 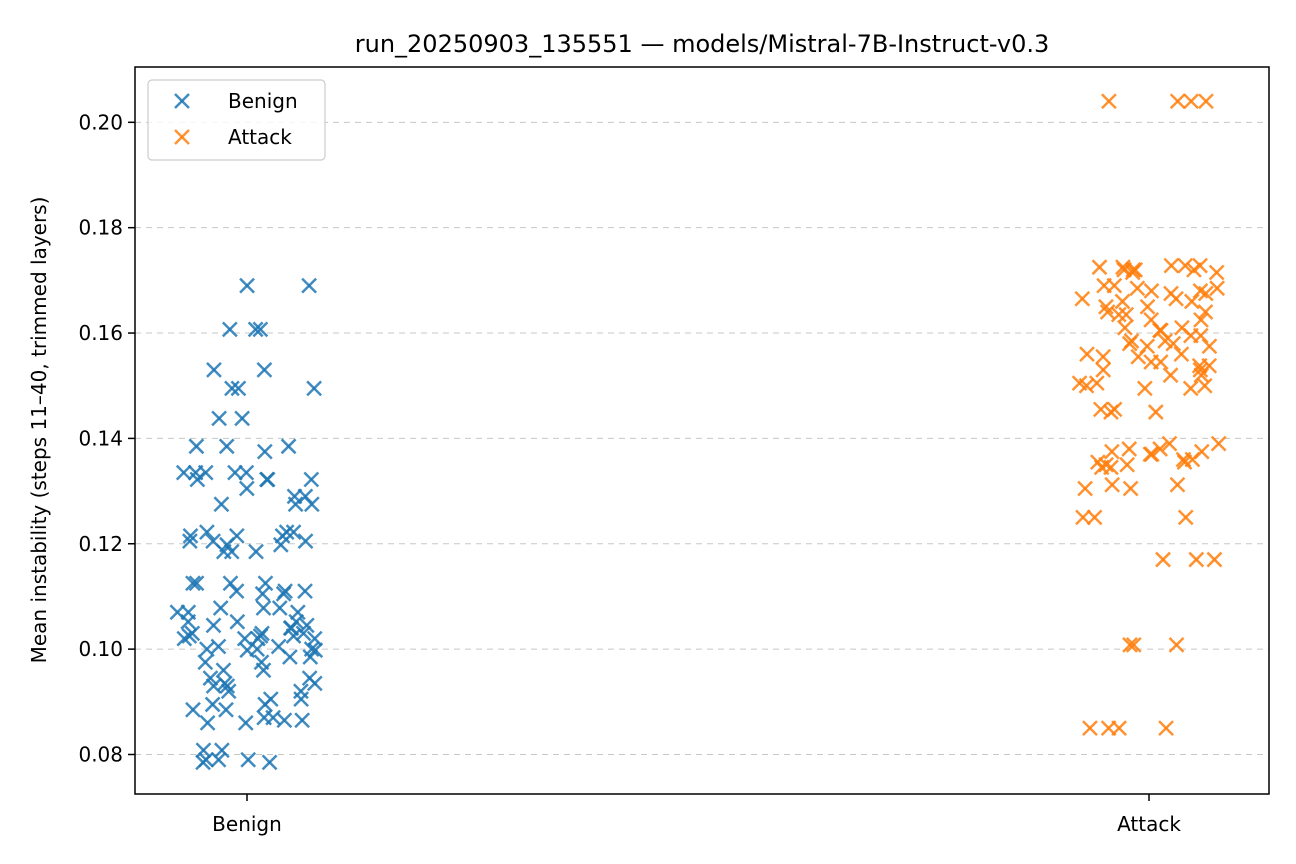 What do you see at coordinates (696, 815) in the screenshot?
I see `x-axis: Benign Attack` at bounding box center [696, 815].